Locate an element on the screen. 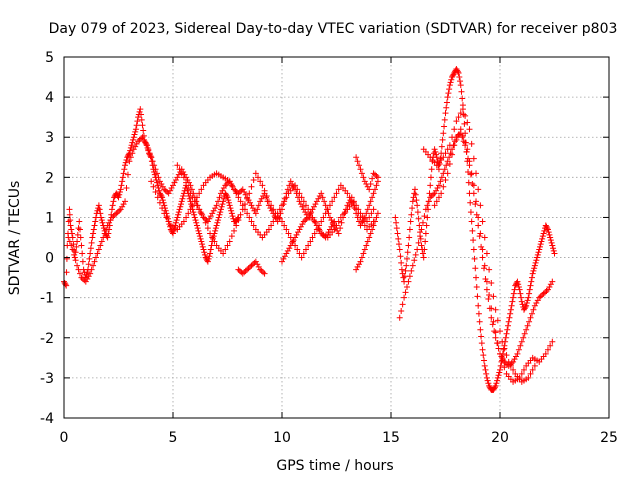  x-tick-label: 20 is located at coordinates (500, 438).